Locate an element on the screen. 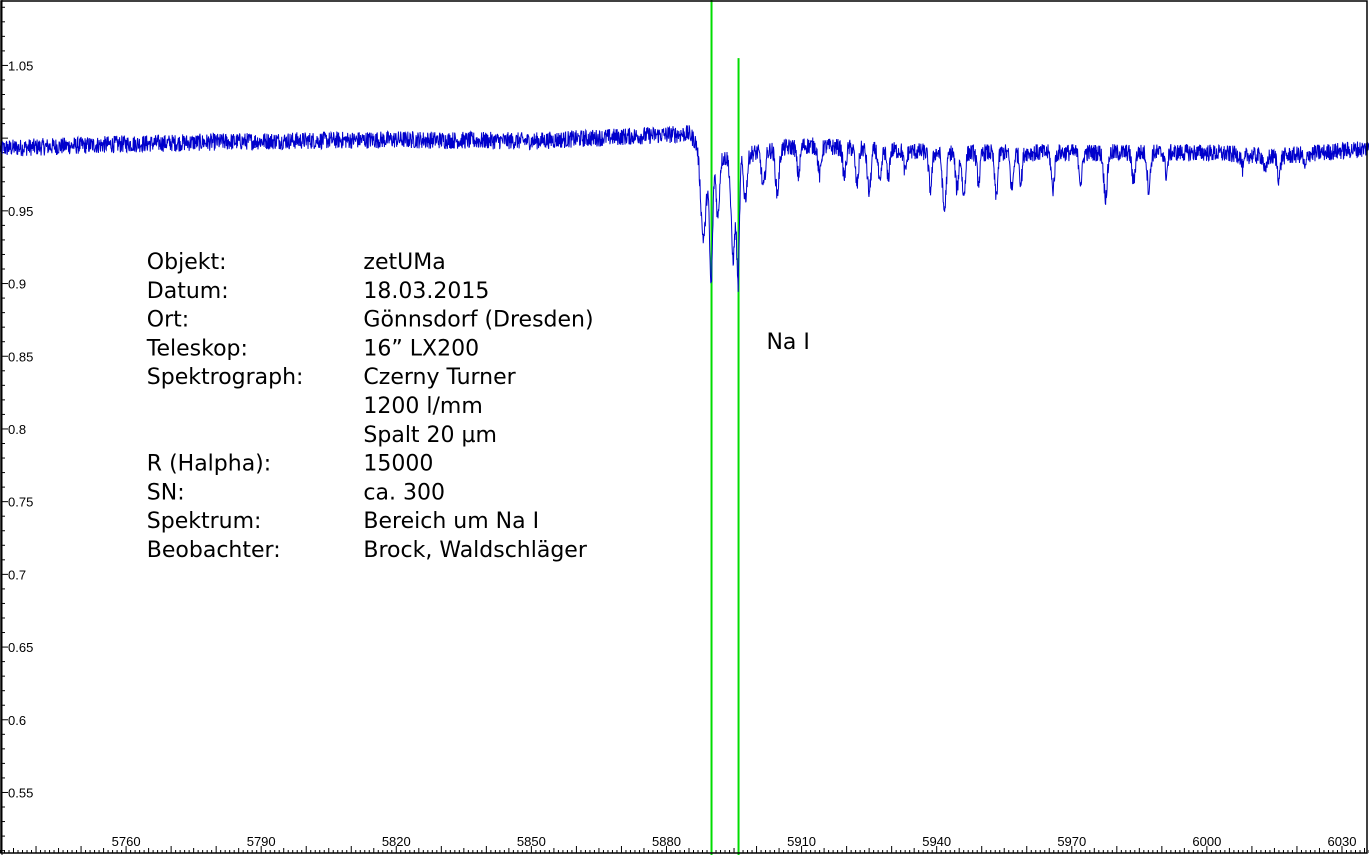 The height and width of the screenshot is (855, 1369). info-label: Teleskop: is located at coordinates (197, 348).